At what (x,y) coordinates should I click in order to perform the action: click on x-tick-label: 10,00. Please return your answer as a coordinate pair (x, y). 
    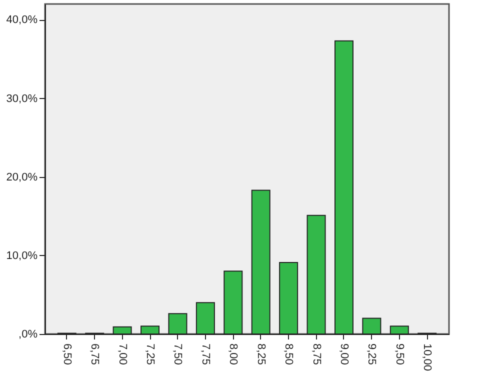
    Looking at the image, I should click on (427, 358).